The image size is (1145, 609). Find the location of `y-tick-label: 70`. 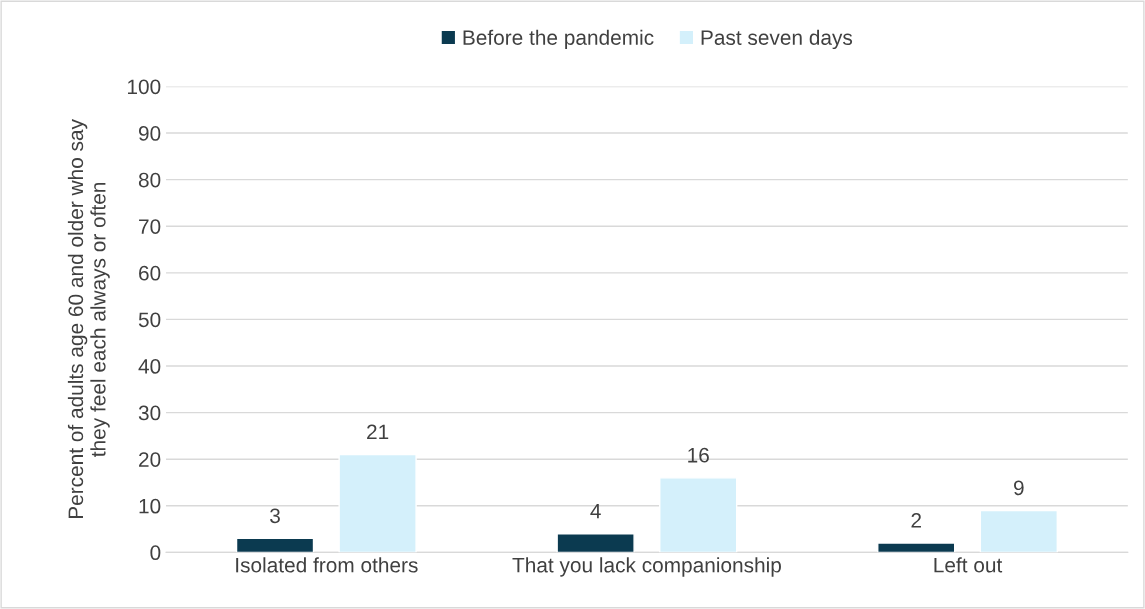

y-tick-label: 70 is located at coordinates (150, 226).